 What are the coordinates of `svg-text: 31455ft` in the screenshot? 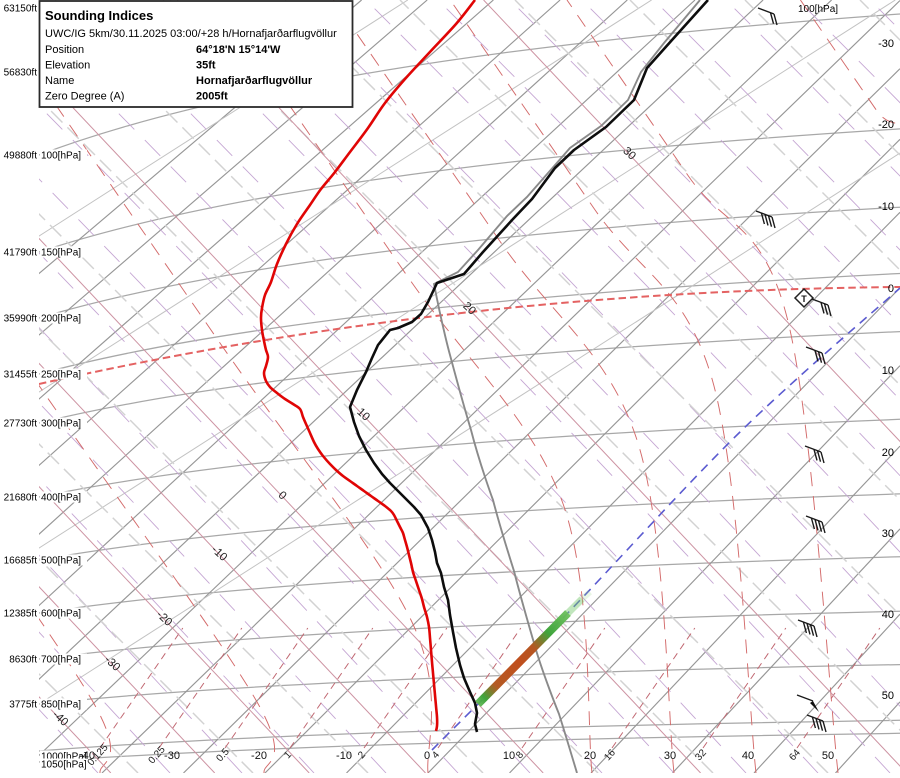 It's located at (21, 375).